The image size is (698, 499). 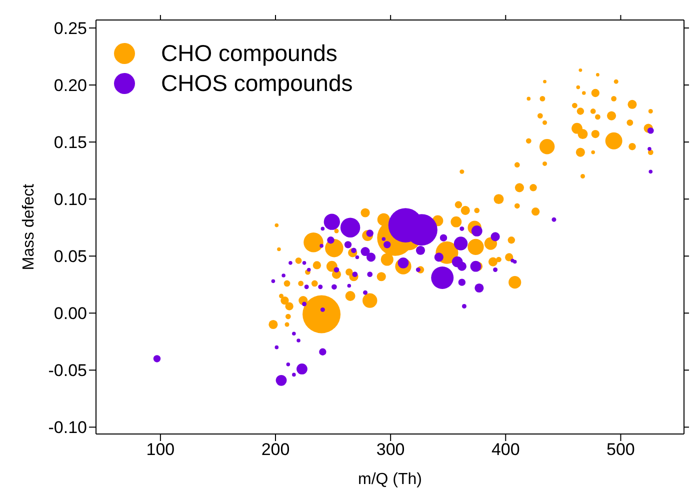 What do you see at coordinates (67, 428) in the screenshot?
I see `y-tick-label: -0.10` at bounding box center [67, 428].